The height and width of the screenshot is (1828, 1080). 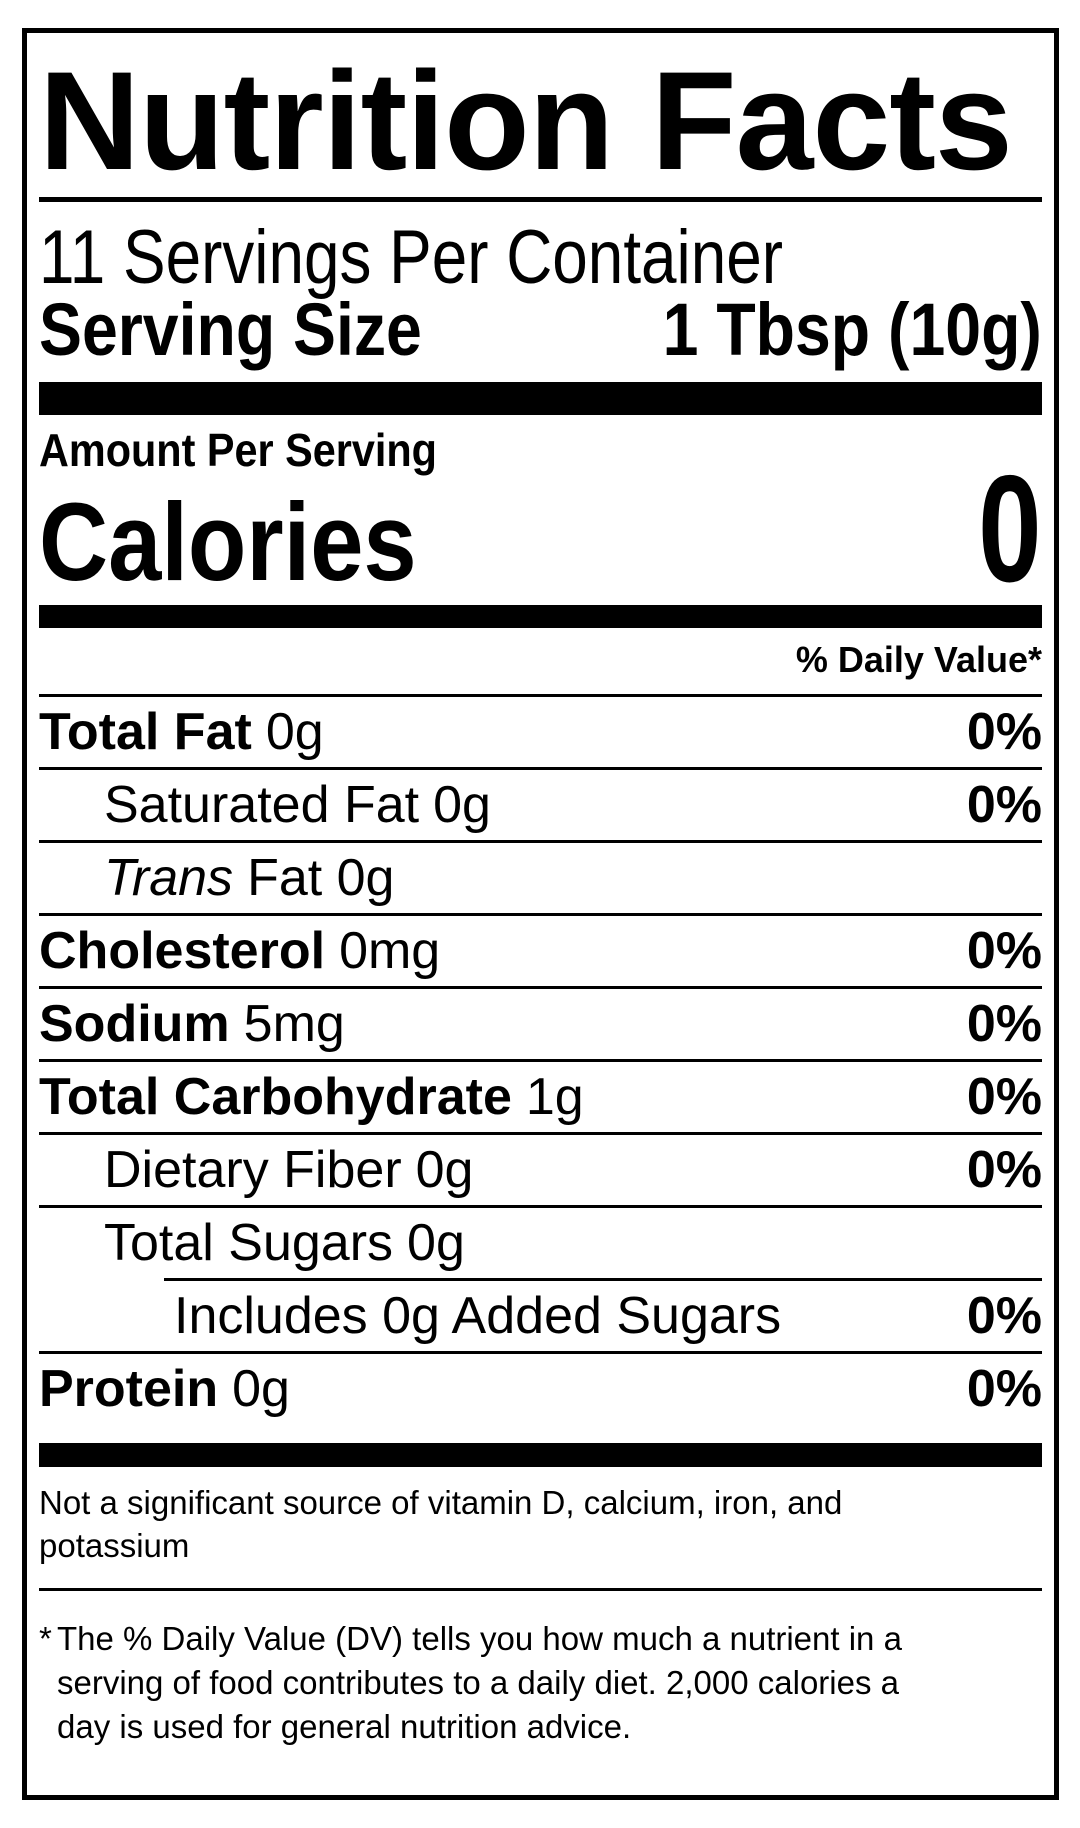 I want to click on serving-size-label: Serving Size, so click(x=230, y=329).